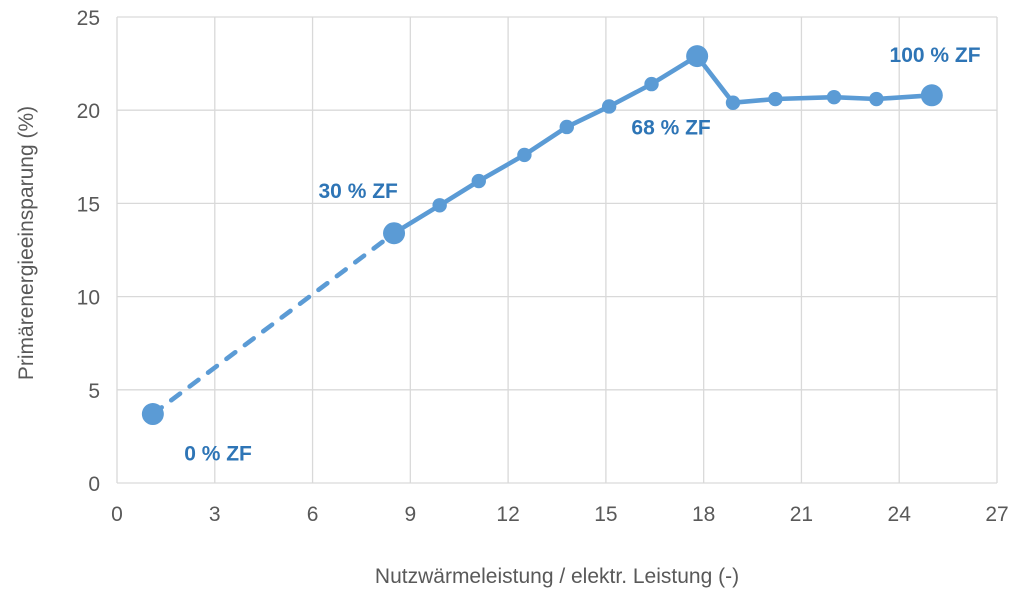 This screenshot has height=605, width=1024. I want to click on y-tick-label: 15, so click(88, 204).